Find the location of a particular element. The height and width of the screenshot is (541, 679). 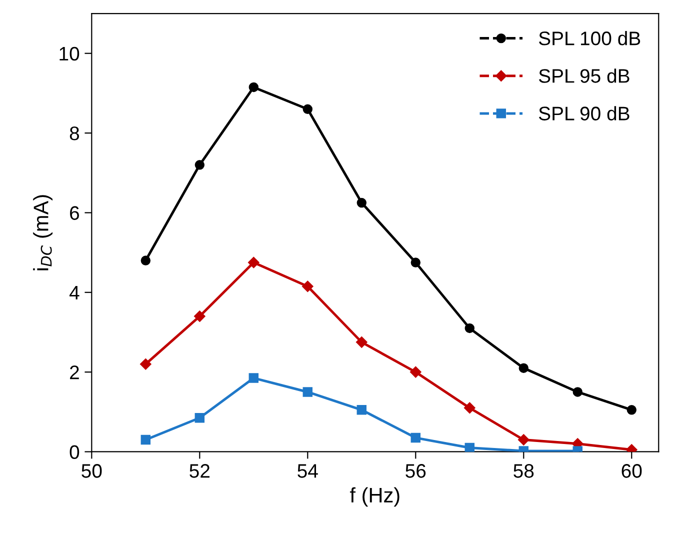

legend-label: SPL 95 dB is located at coordinates (584, 75).